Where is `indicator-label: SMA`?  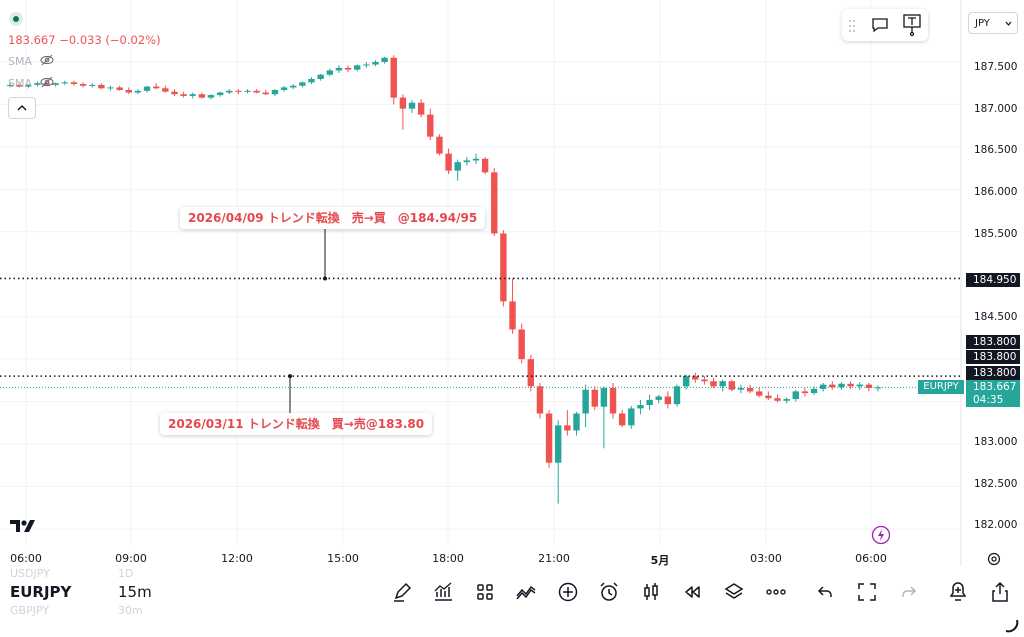 indicator-label: SMA is located at coordinates (20, 61).